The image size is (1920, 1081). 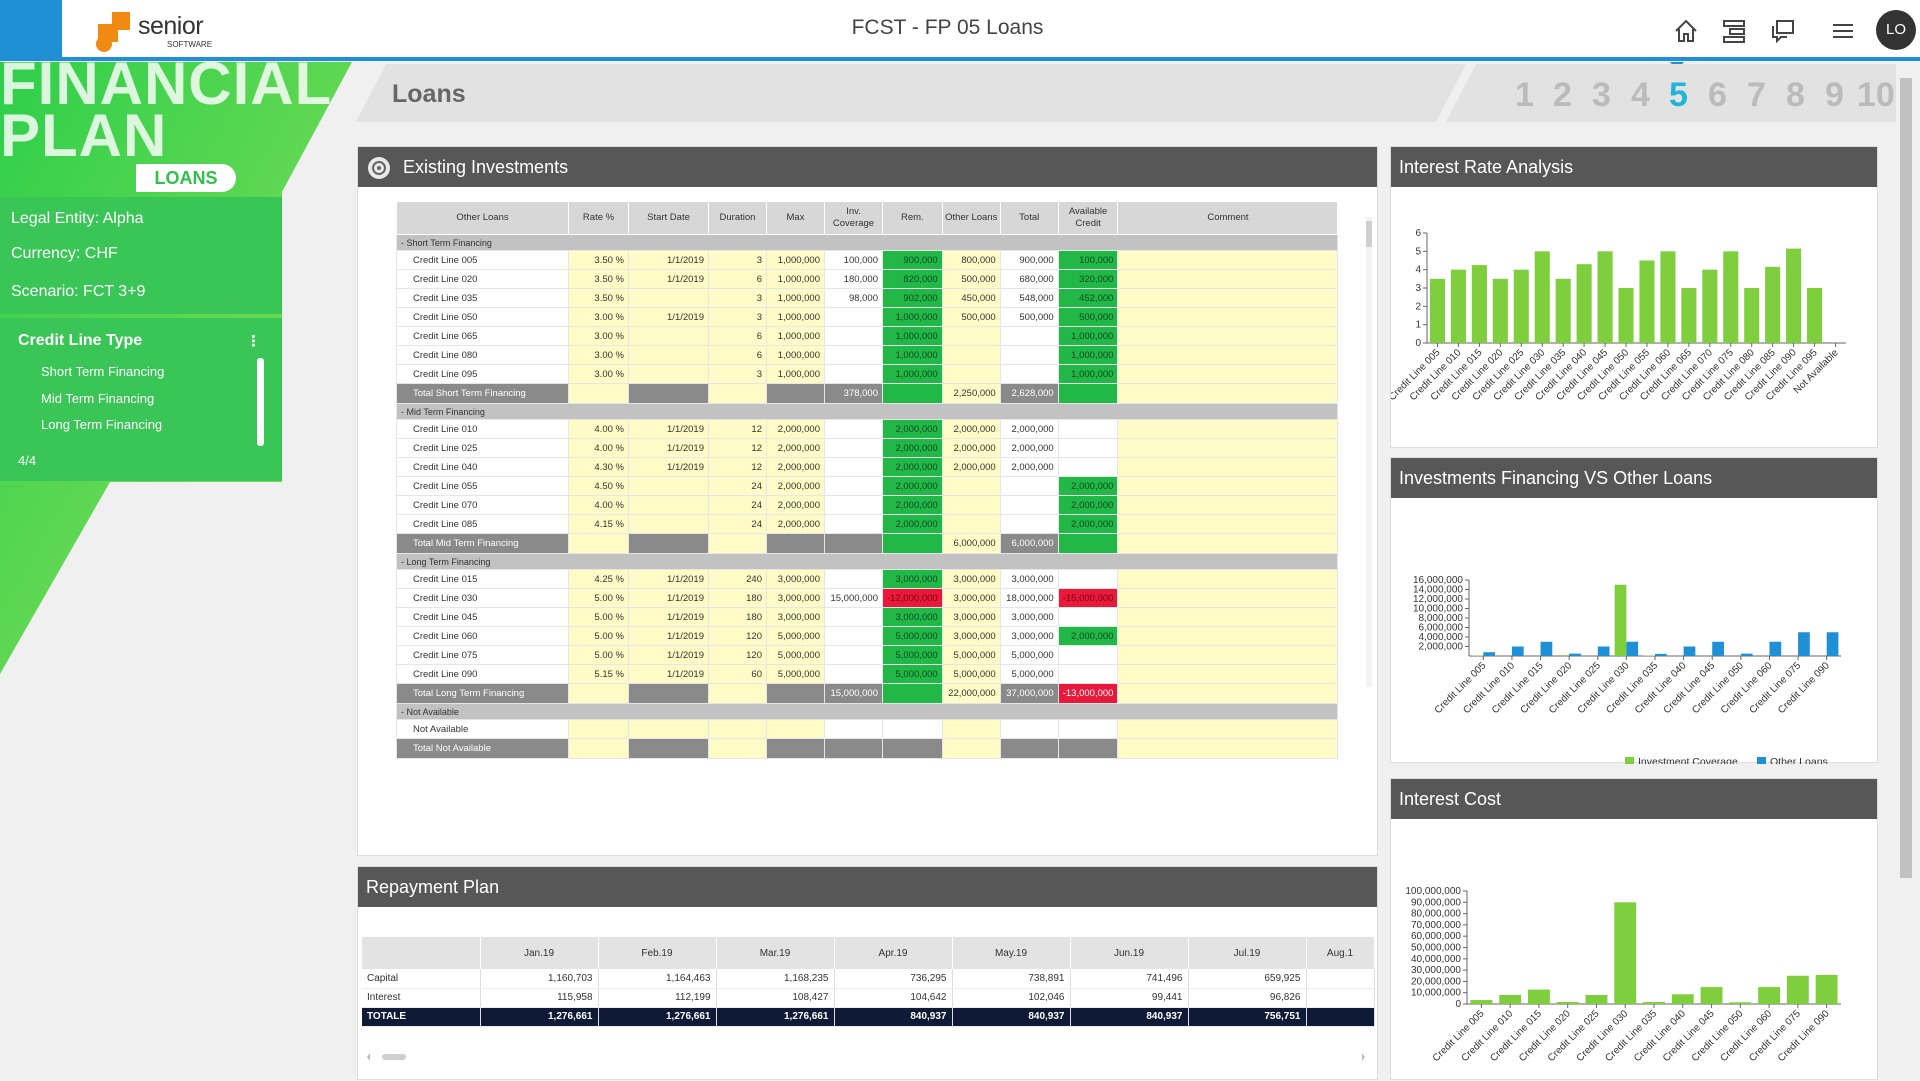 I want to click on credit-item-short-term: Short Term Financing, so click(x=102, y=371).